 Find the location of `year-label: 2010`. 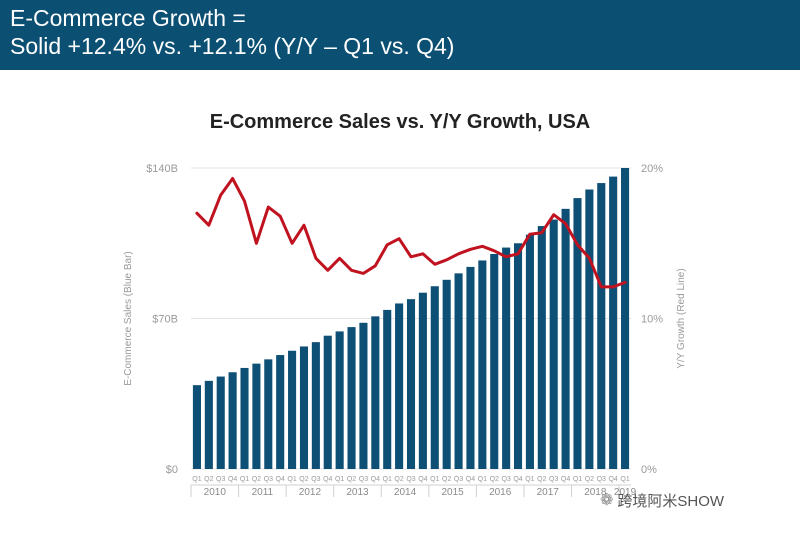

year-label: 2010 is located at coordinates (215, 492).